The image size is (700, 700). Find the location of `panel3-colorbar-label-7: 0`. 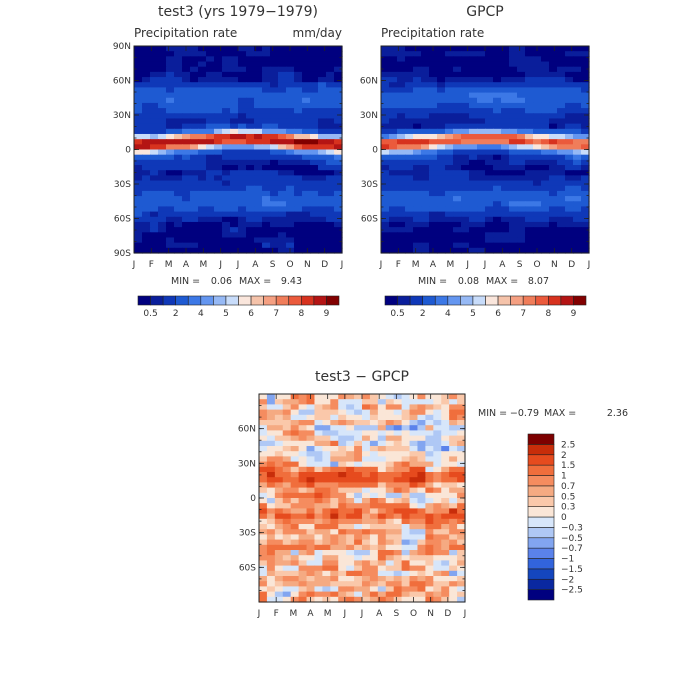

panel3-colorbar-label-7: 0 is located at coordinates (564, 518).